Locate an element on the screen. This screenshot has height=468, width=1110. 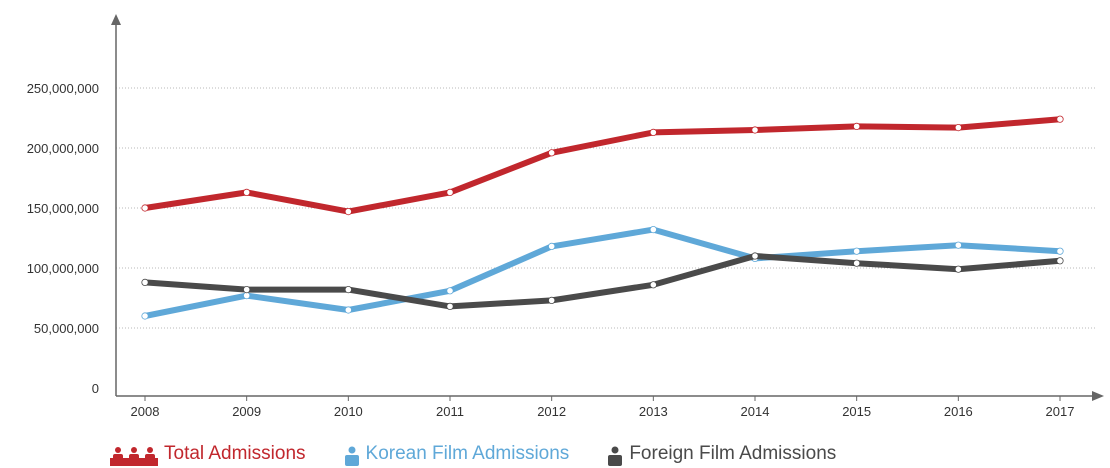
y-tick-label: 200,000,000 is located at coordinates (63, 148).